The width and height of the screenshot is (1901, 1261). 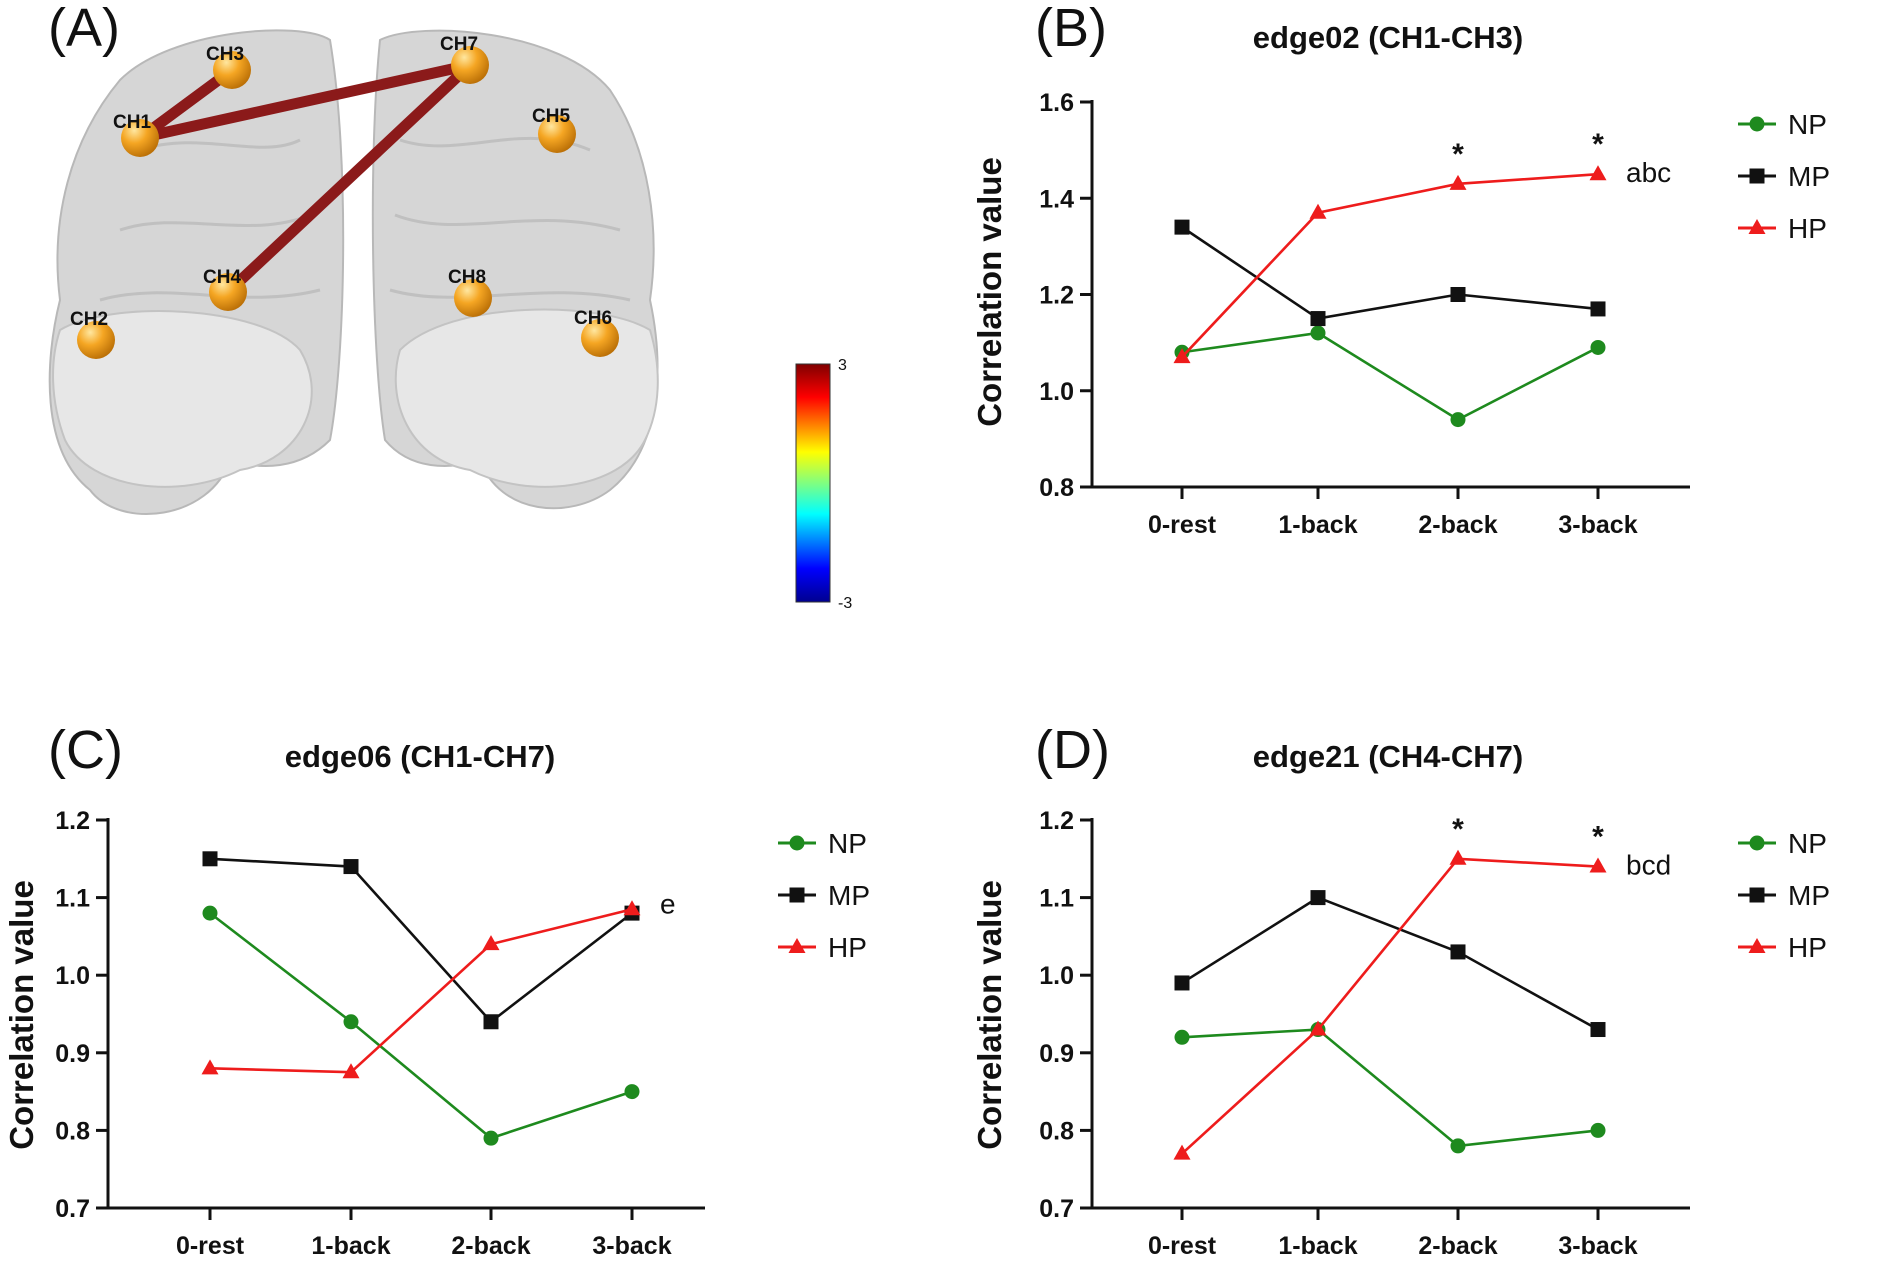 What do you see at coordinates (72, 1209) in the screenshot?
I see `y-tick-label: 0.7` at bounding box center [72, 1209].